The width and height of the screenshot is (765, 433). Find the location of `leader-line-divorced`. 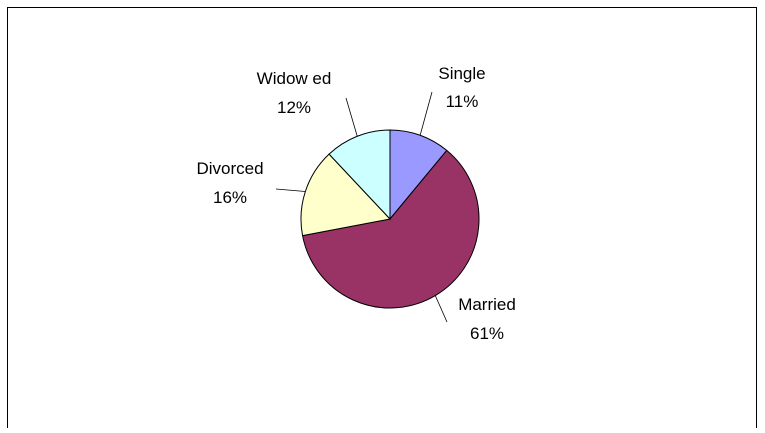

leader-line-divorced is located at coordinates (290, 190).